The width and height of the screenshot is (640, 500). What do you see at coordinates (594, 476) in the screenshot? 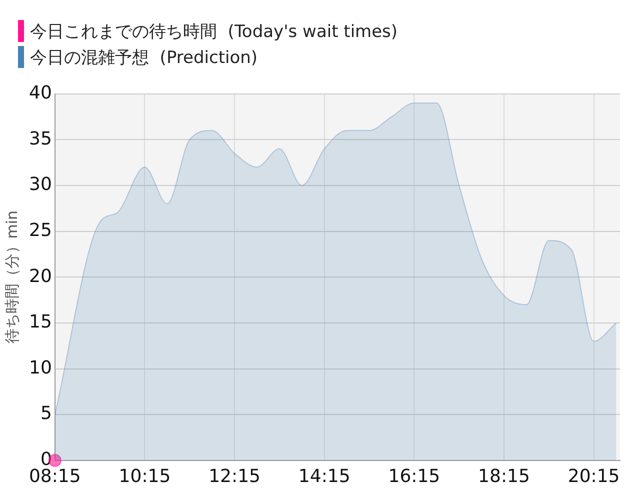
I see `x-tick-label: 20:15` at bounding box center [594, 476].